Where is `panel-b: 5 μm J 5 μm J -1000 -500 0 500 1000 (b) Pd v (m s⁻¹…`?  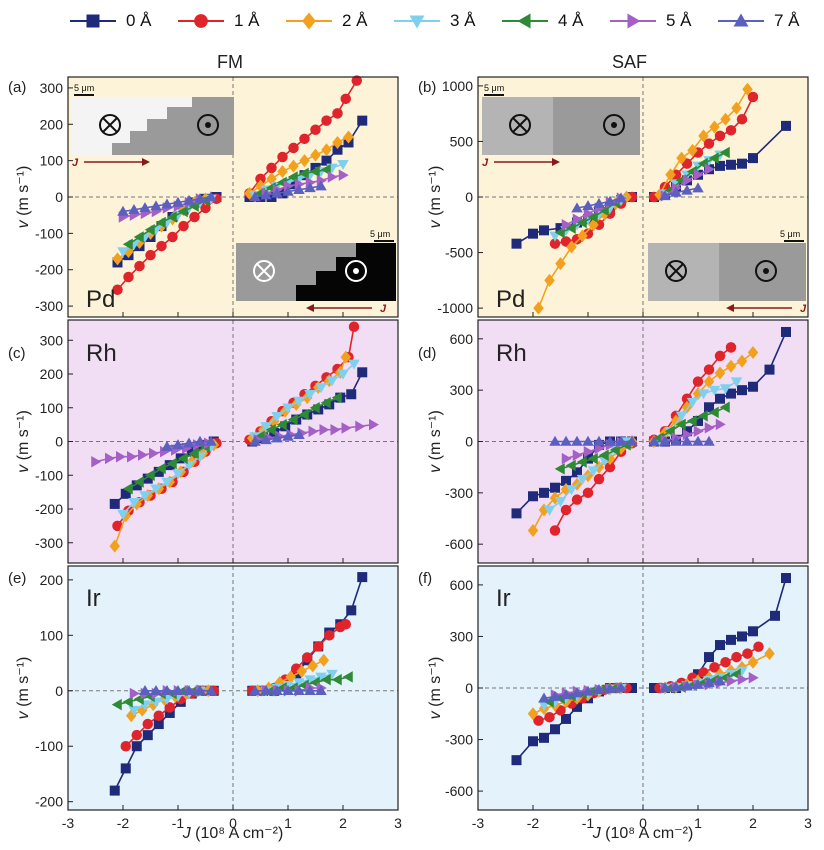
panel-b: 5 μm J 5 μm J -1000 -500 0 500 1000 (b) Pd v (m s⁻¹… is located at coordinates (613, 197).